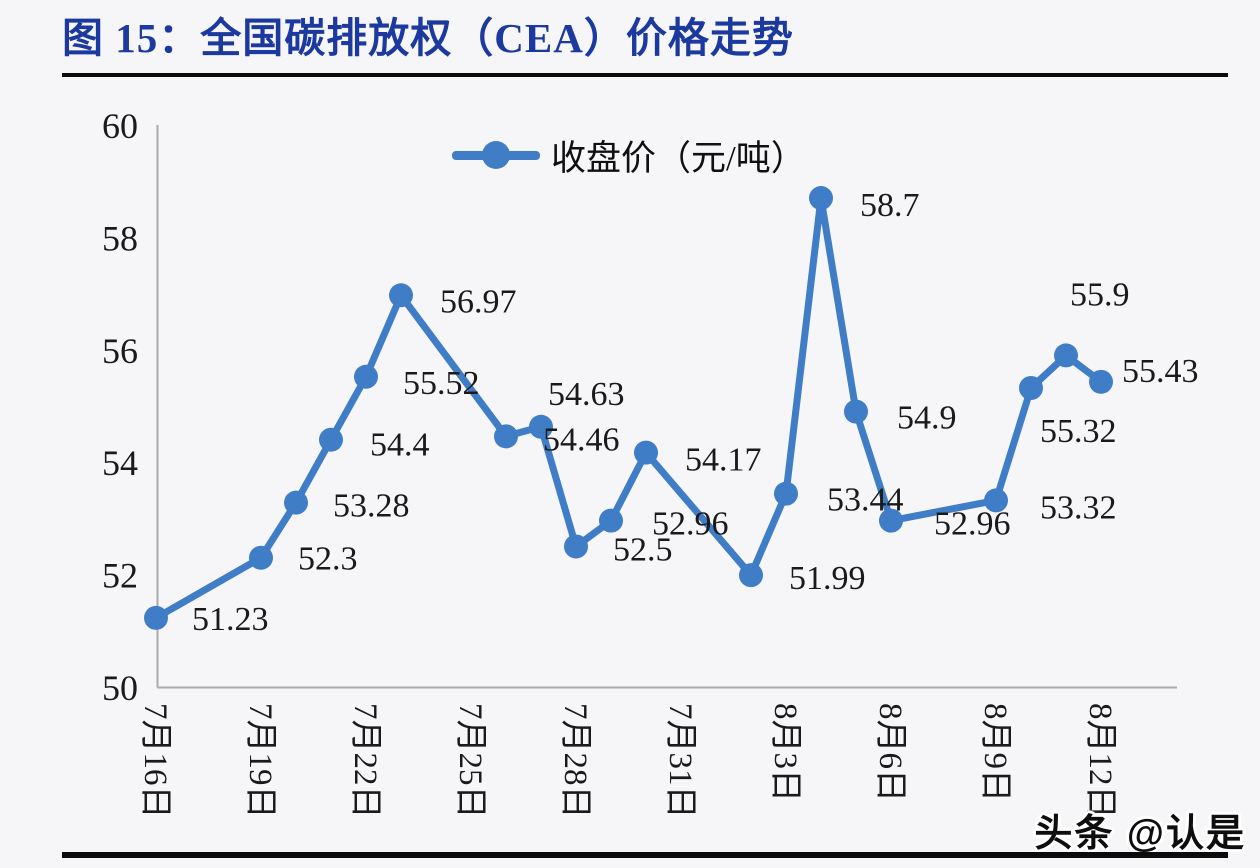  I want to click on x-tick-label: 8月9日, so click(995, 752).